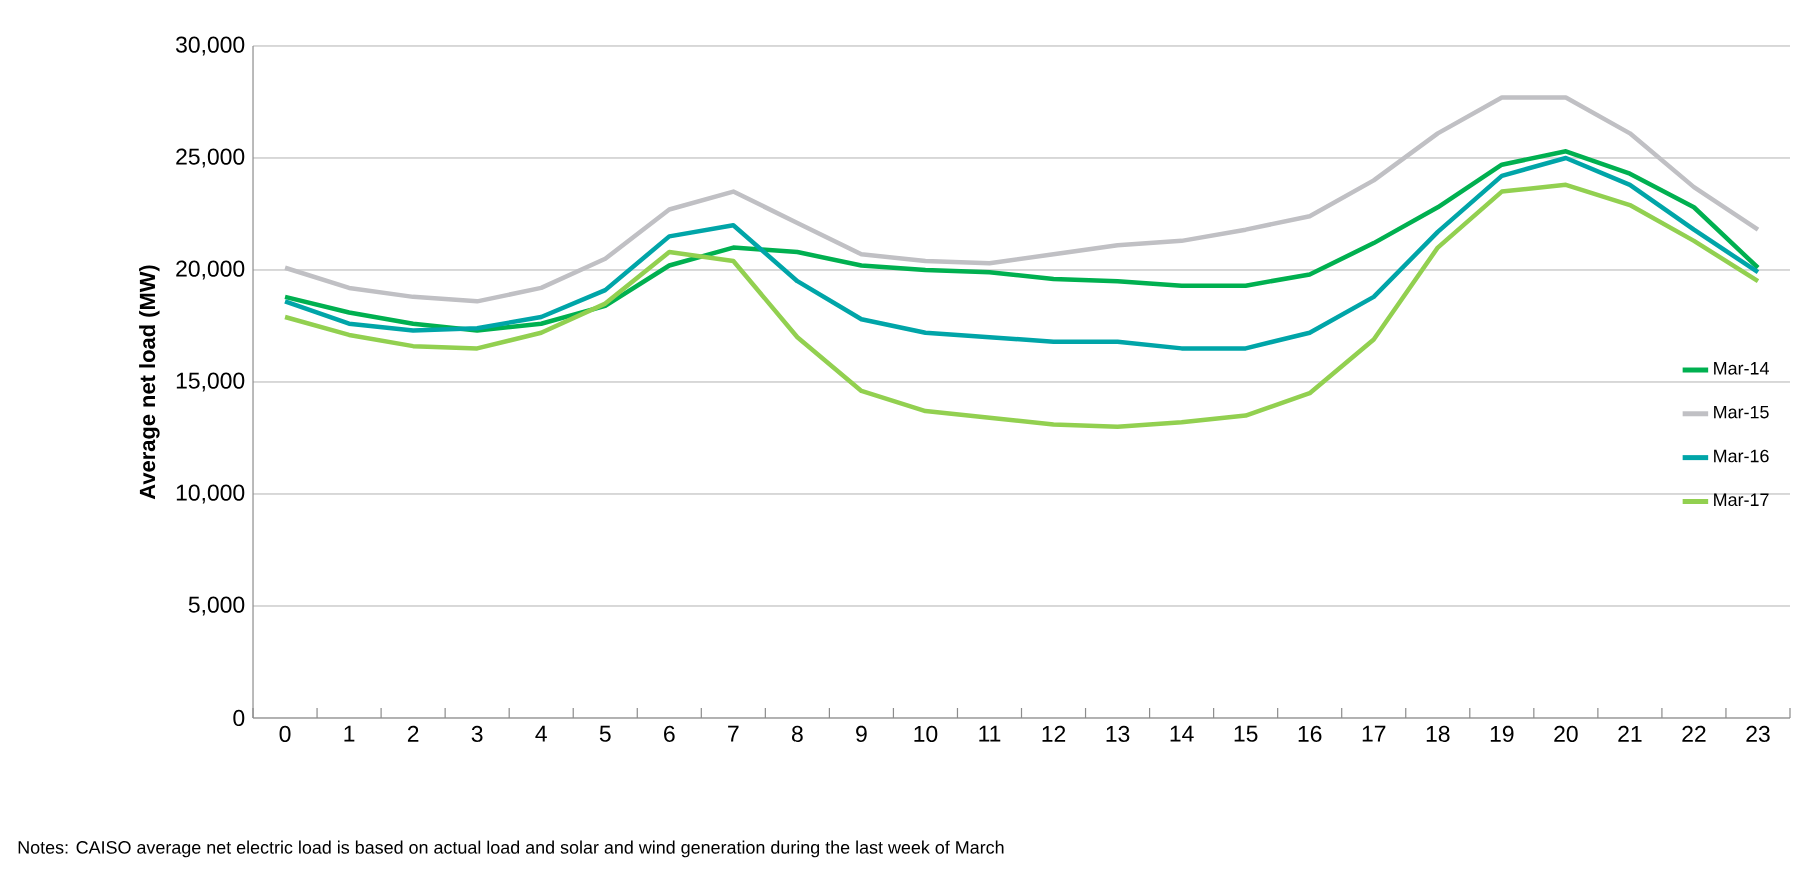 This screenshot has height=895, width=1805. Describe the element at coordinates (541, 733) in the screenshot. I see `x-tick-label: 4` at that location.